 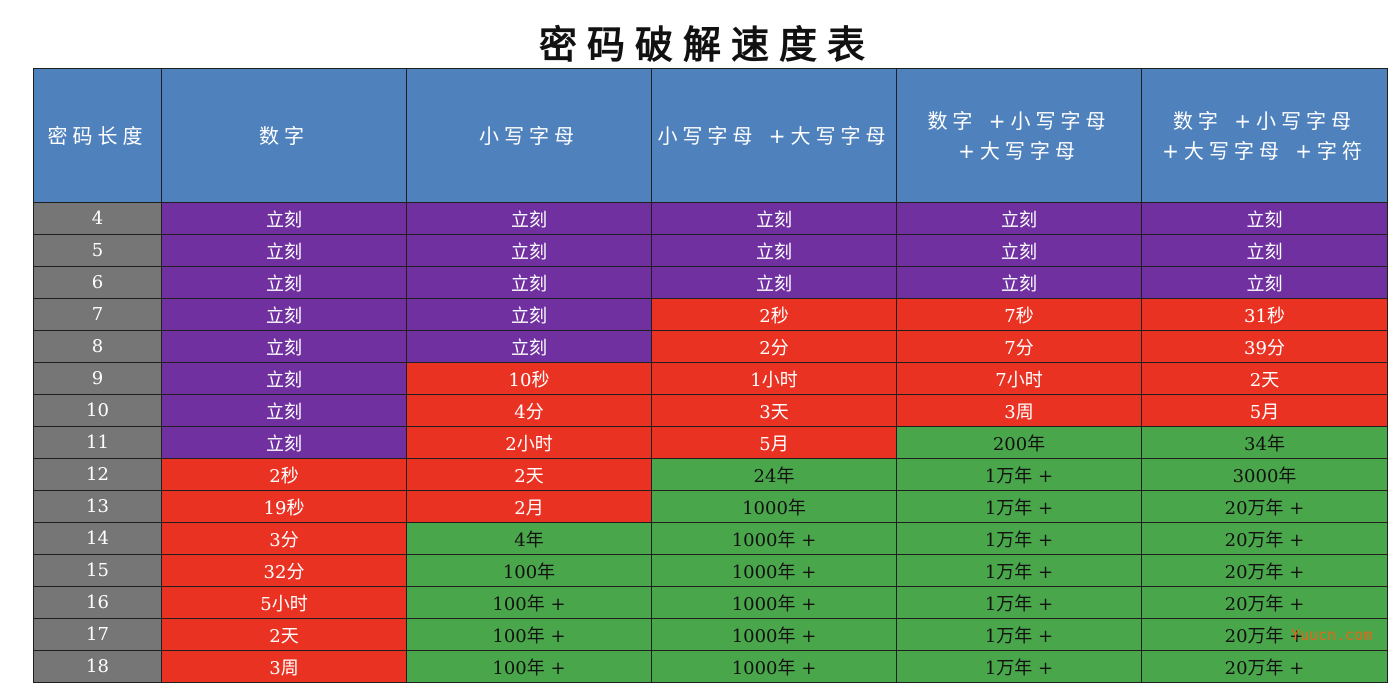 I want to click on table-row: 12 2秒 2天 24年 1万年 +3000年, so click(x=710, y=474).